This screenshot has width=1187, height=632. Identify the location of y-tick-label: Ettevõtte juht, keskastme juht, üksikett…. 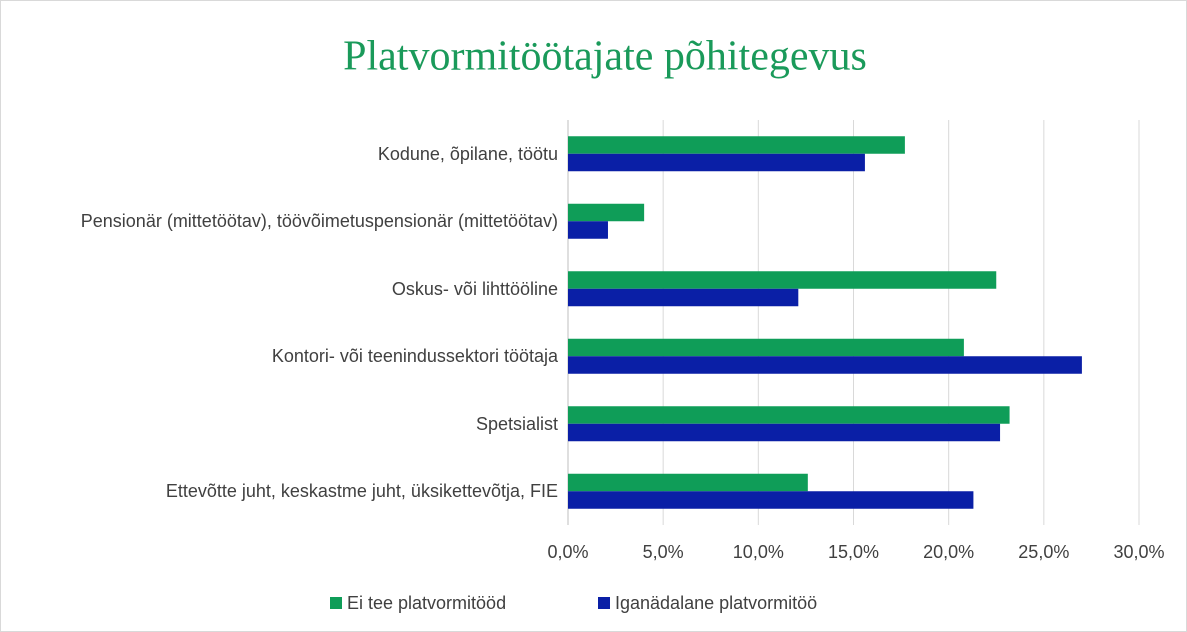
(361, 491).